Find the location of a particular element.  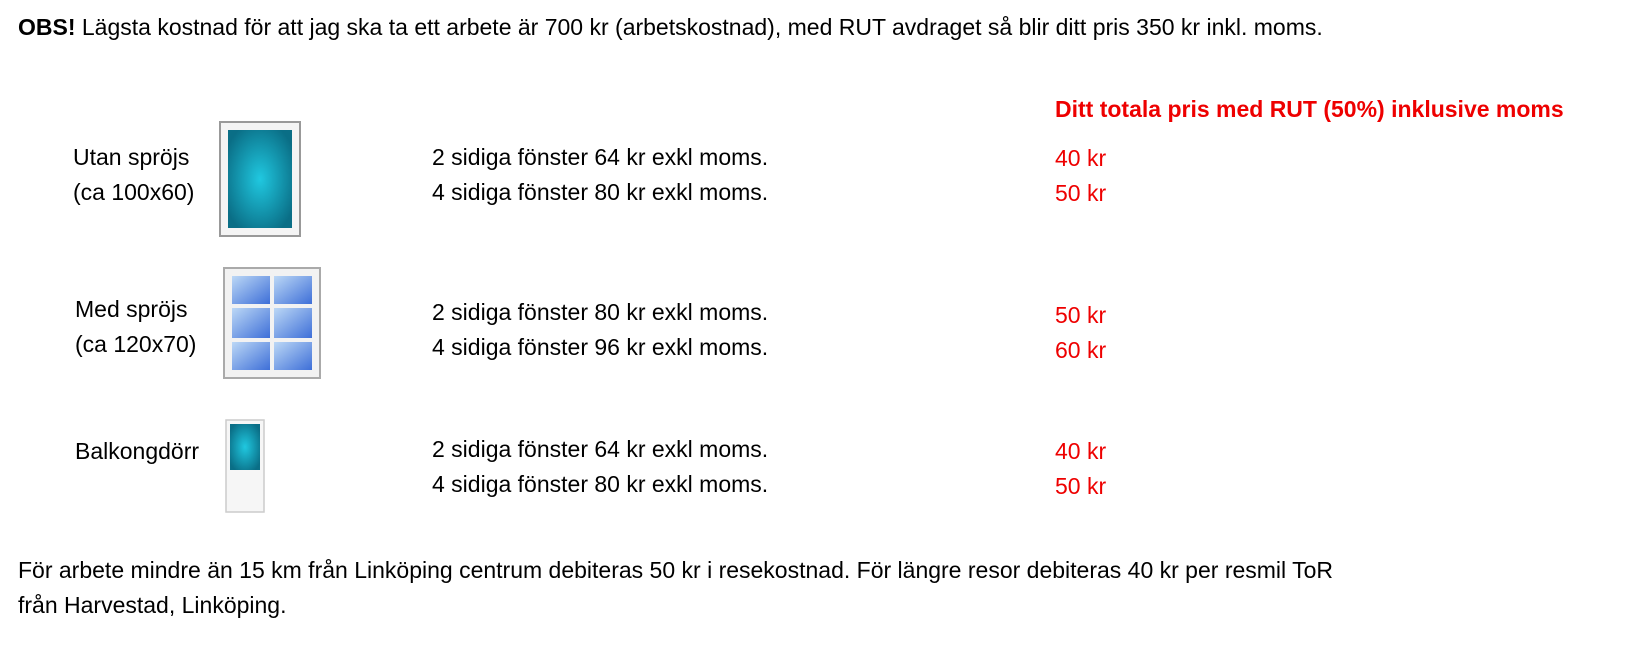

item-size: (ca 100x60) is located at coordinates (134, 192).